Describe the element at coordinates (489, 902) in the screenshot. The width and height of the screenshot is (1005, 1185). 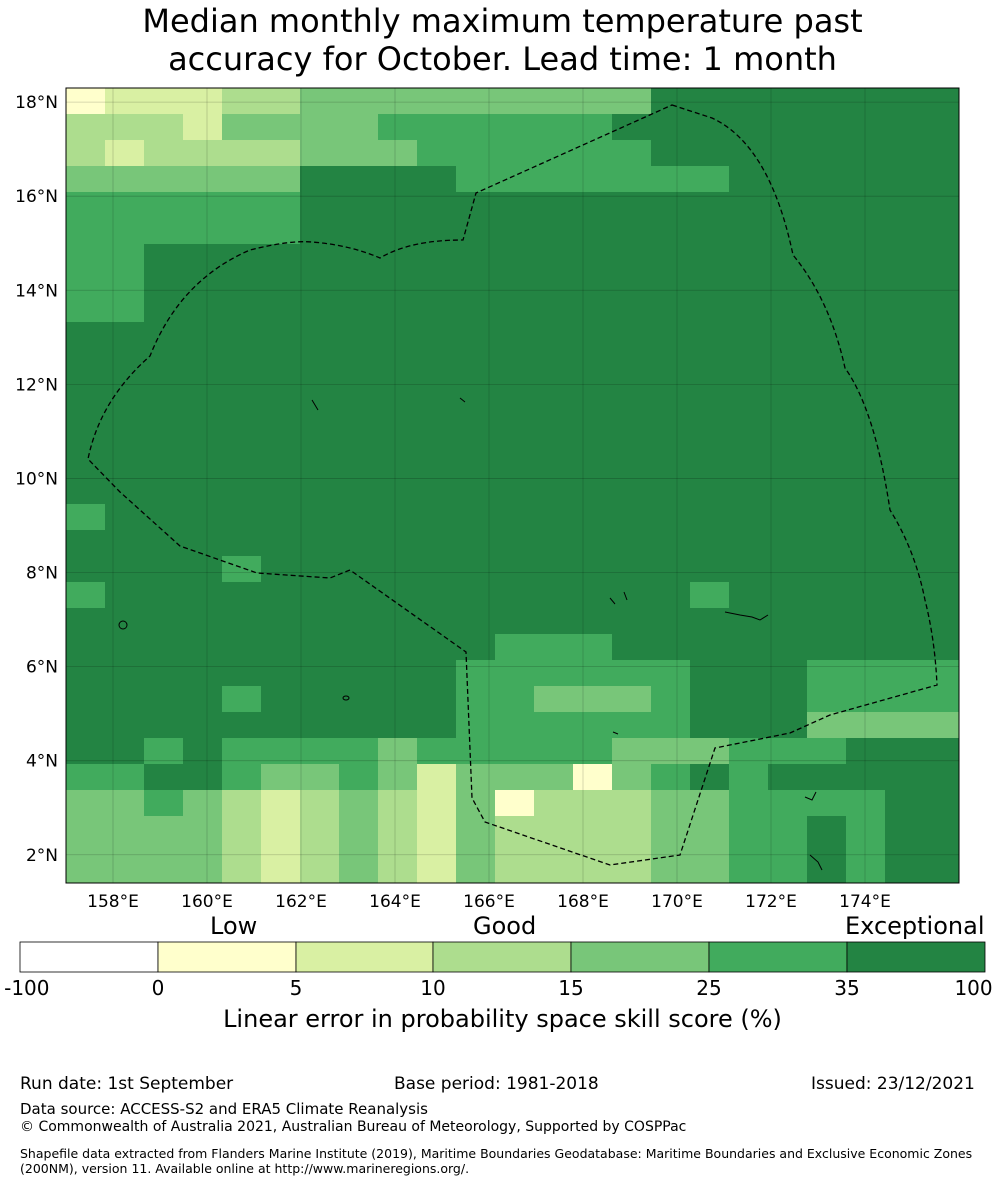
I see `longitude-label: 166°E` at that location.